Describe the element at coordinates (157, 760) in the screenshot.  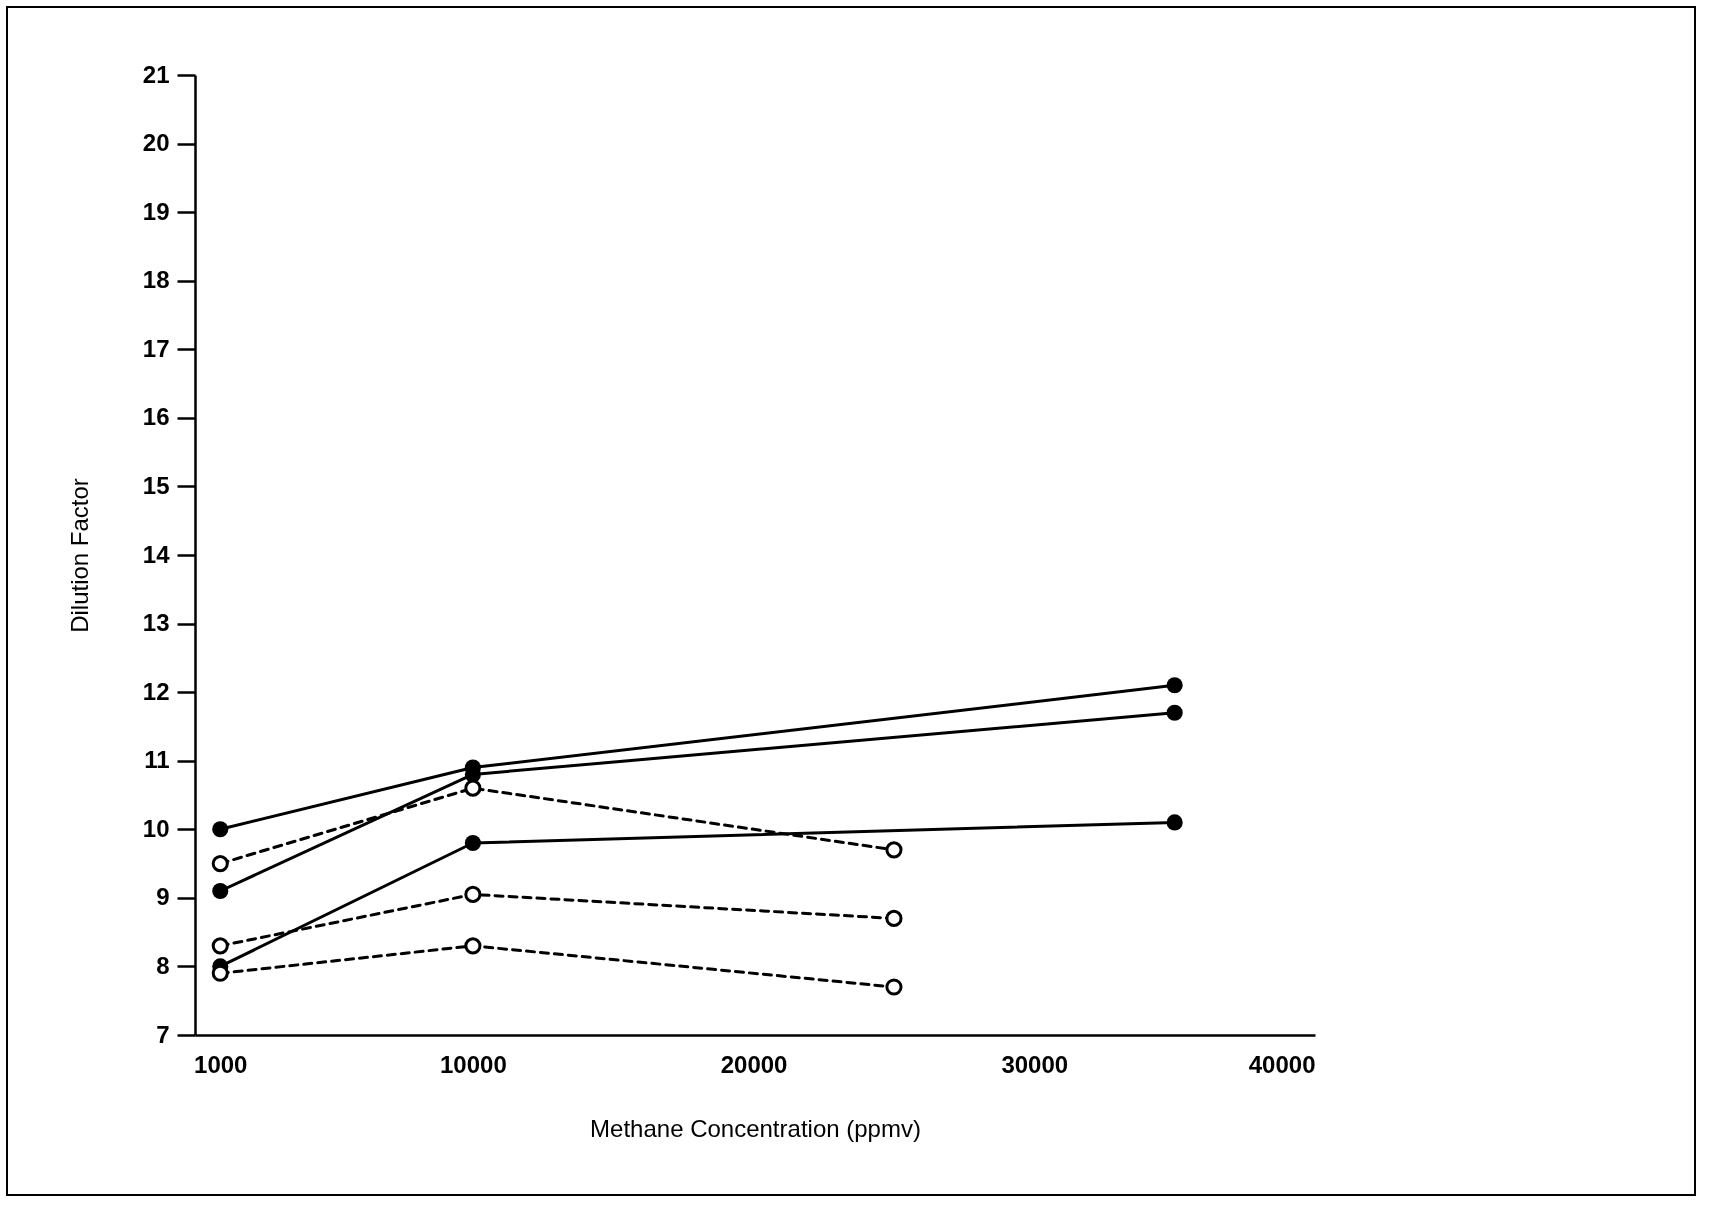
I see `y-tick-label: 11` at that location.